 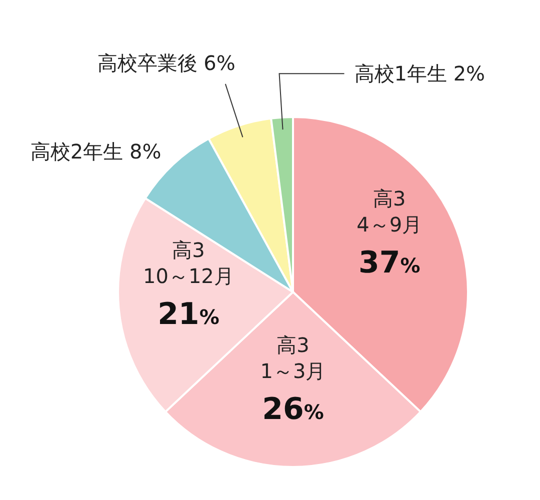 I want to click on data-label: 21%, so click(x=189, y=314).